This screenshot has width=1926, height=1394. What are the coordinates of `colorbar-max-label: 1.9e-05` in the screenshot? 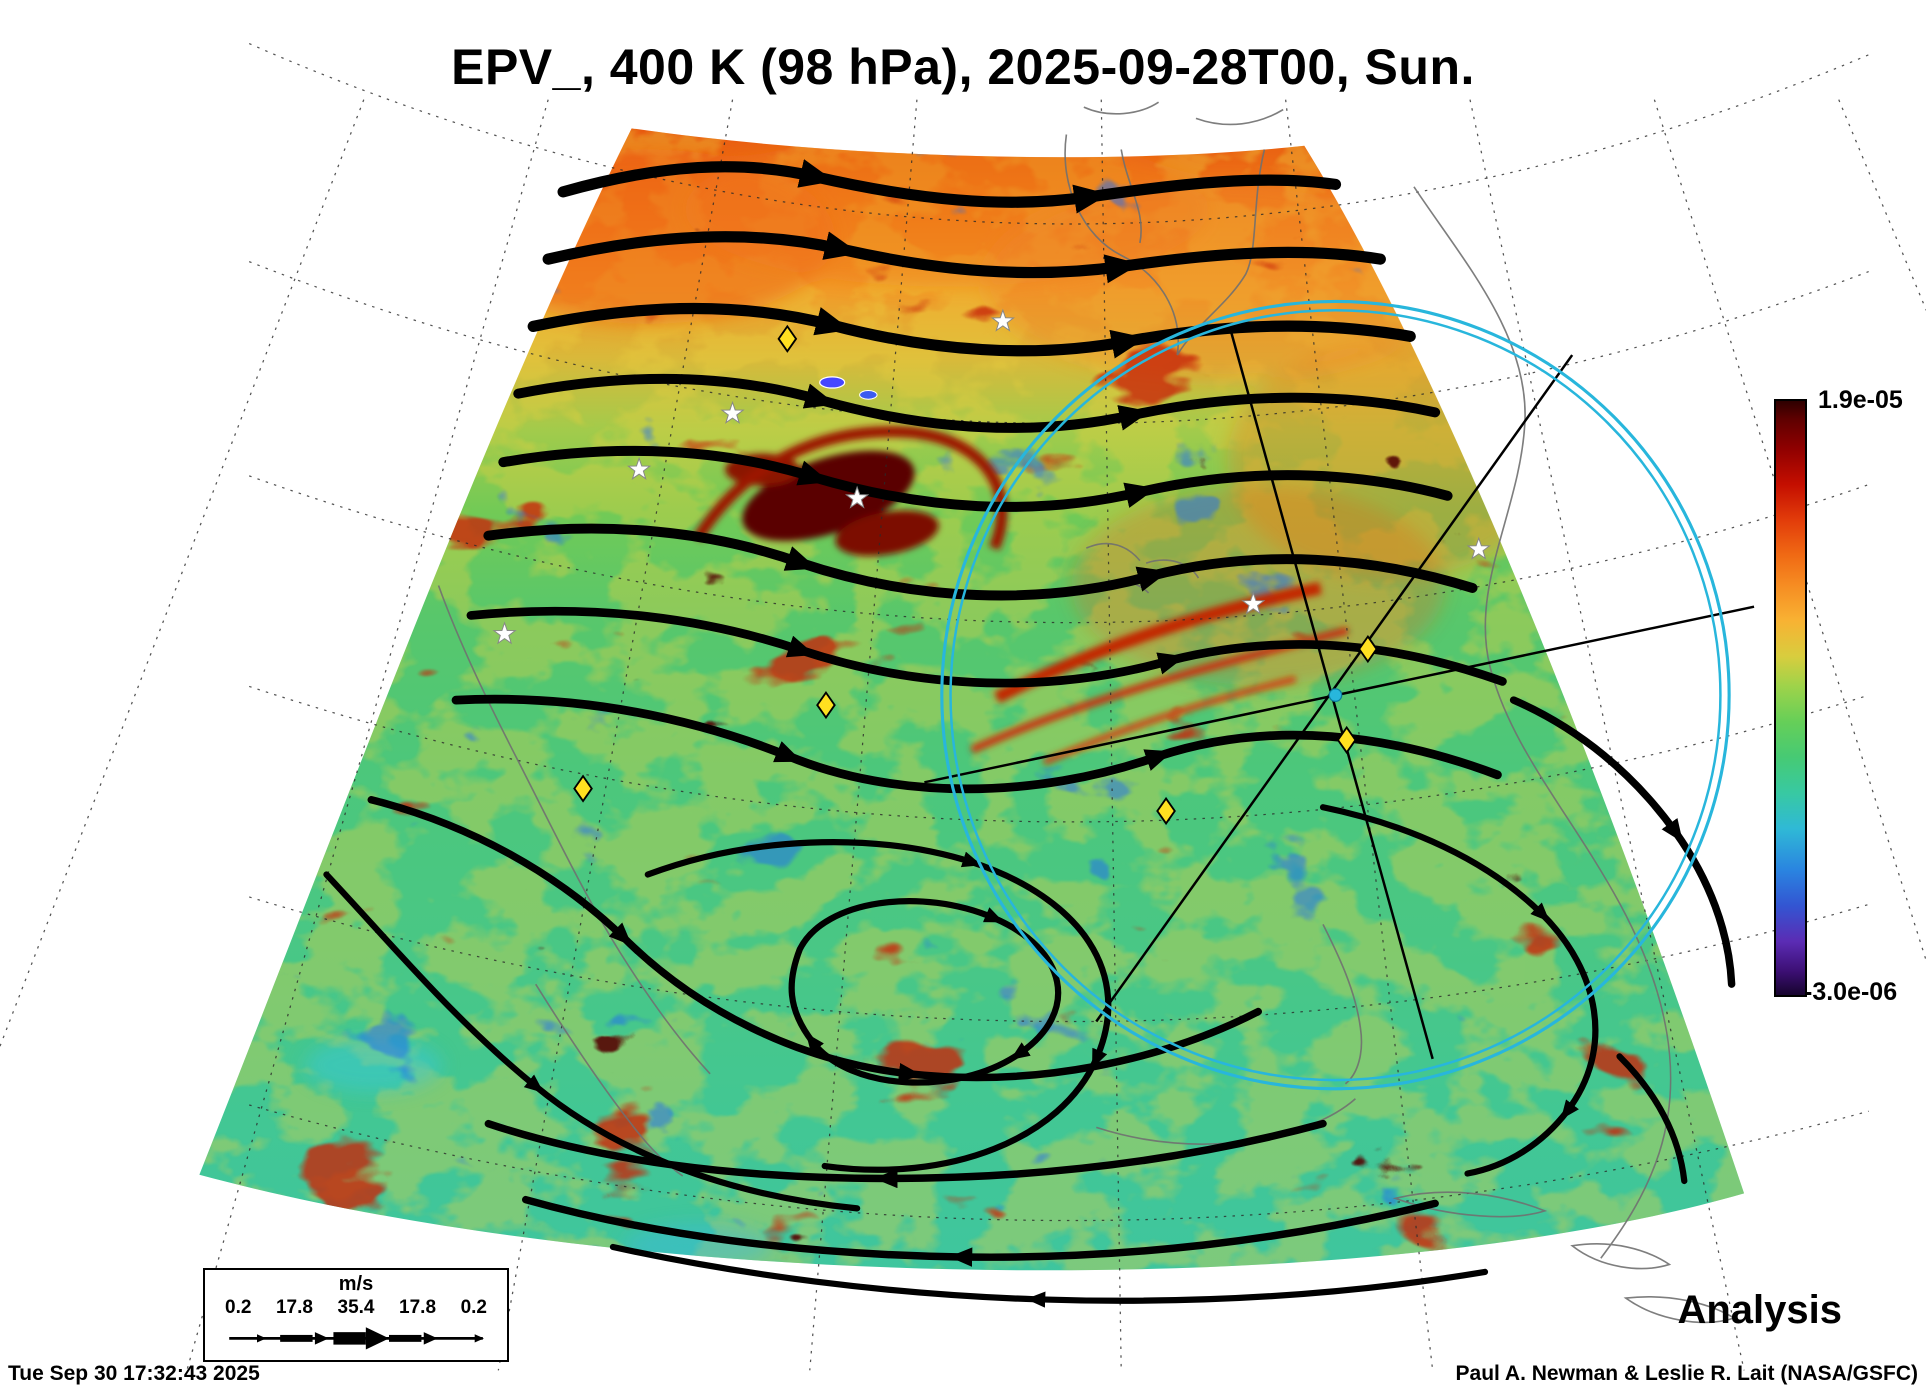 It's located at (1860, 400).